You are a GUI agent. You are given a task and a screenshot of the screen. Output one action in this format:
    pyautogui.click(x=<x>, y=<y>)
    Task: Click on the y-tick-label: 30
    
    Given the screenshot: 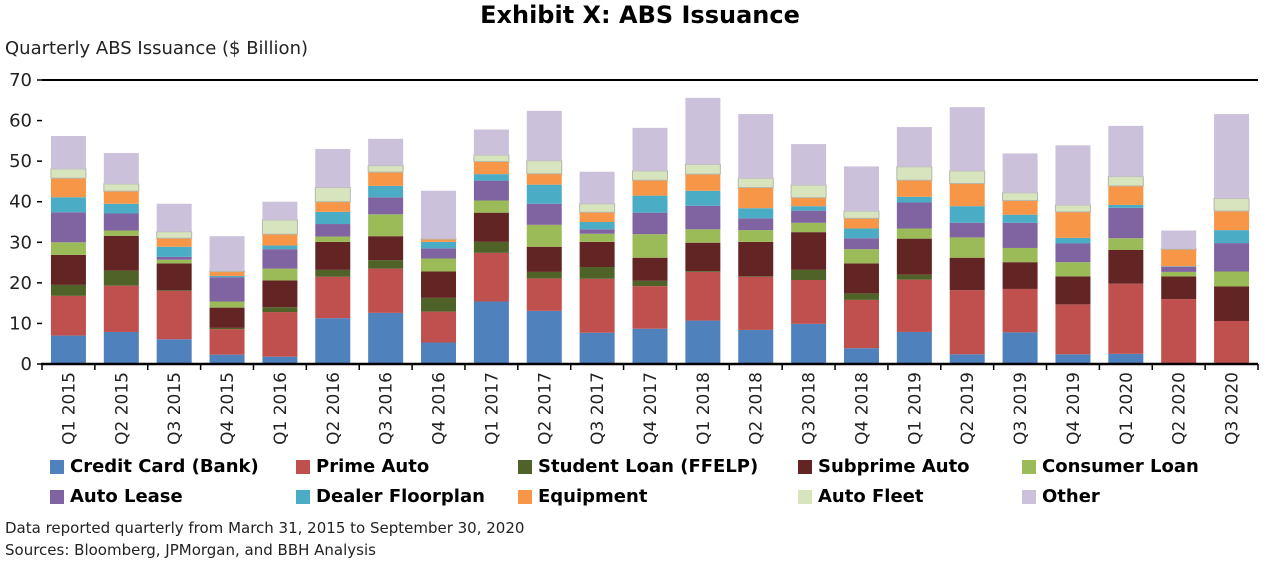 What is the action you would take?
    pyautogui.click(x=20, y=242)
    